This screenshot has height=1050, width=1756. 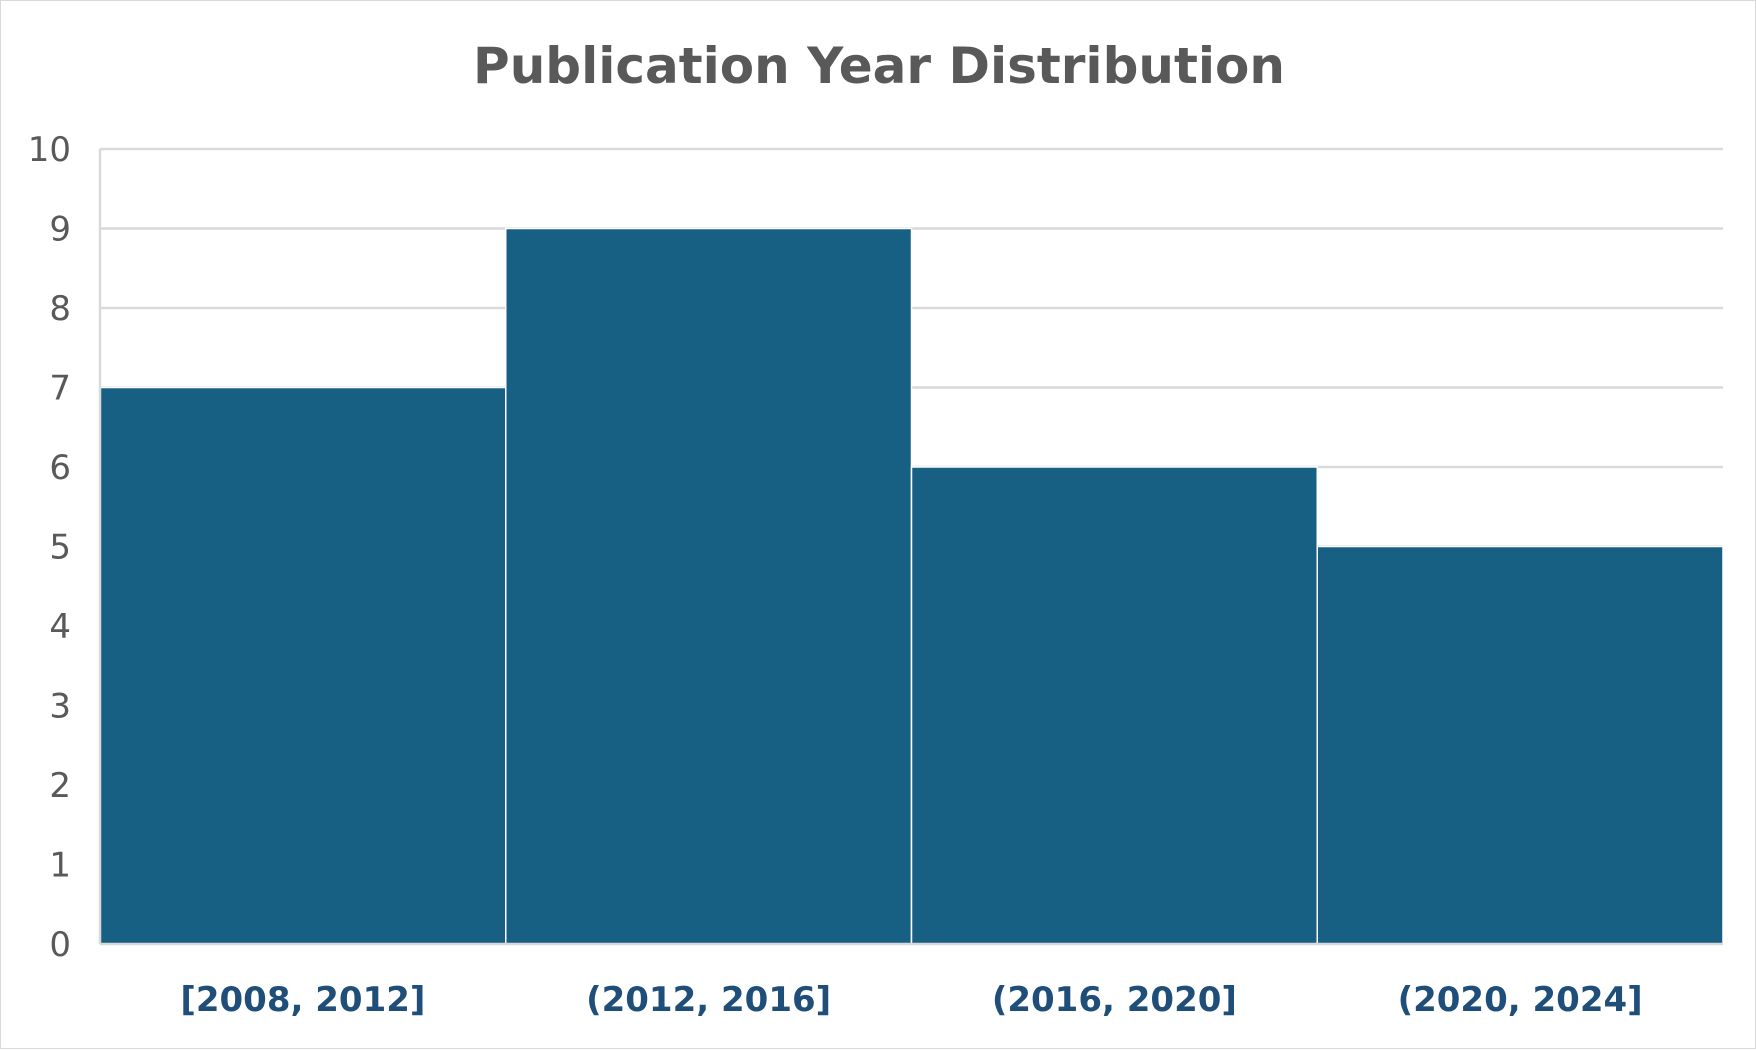 I want to click on x-tick-label: (2016, 2020], so click(x=1114, y=1000).